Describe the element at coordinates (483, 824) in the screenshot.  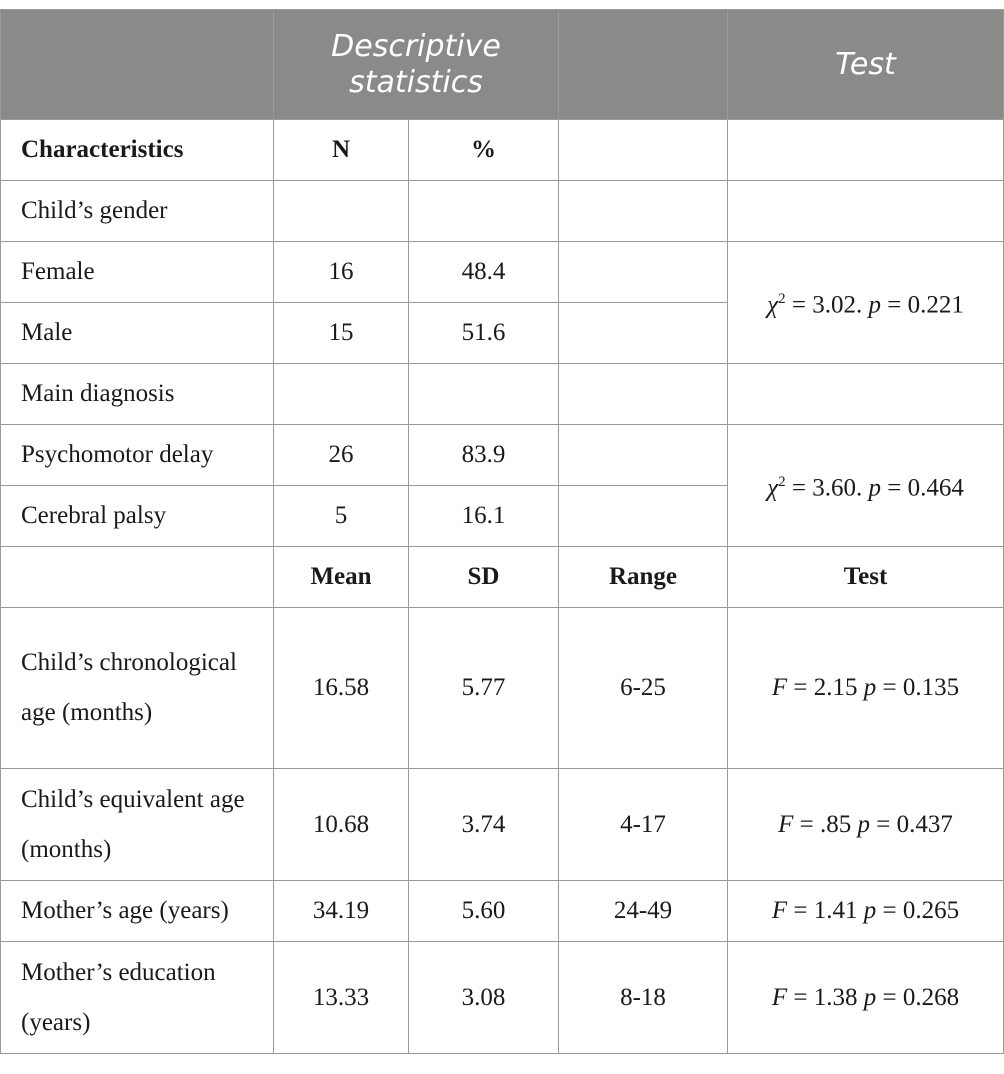
I see `row-sd: 3.74` at that location.